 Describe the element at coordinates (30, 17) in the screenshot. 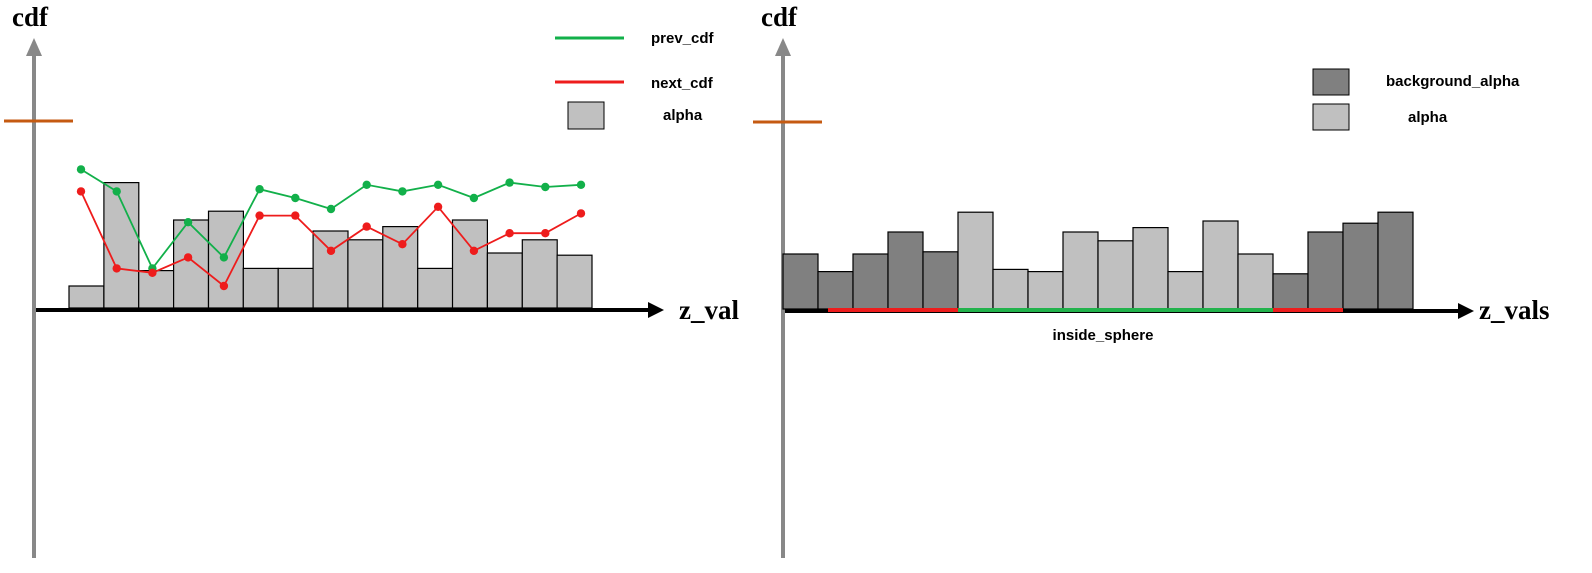

I see `left-y-axis-label: cdf` at that location.